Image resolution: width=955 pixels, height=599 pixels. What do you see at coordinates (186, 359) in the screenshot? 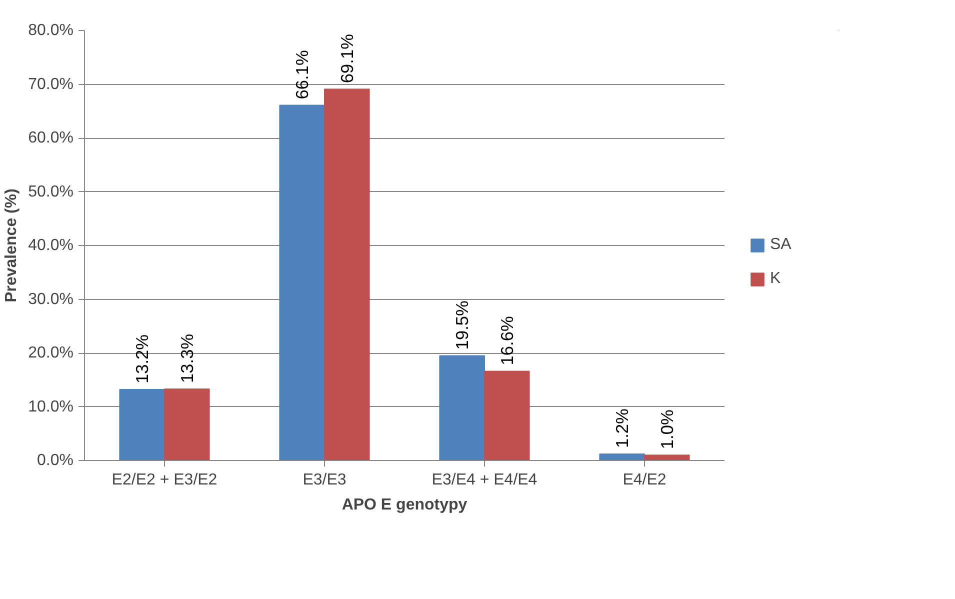
I see `data-label: 13.3%` at bounding box center [186, 359].